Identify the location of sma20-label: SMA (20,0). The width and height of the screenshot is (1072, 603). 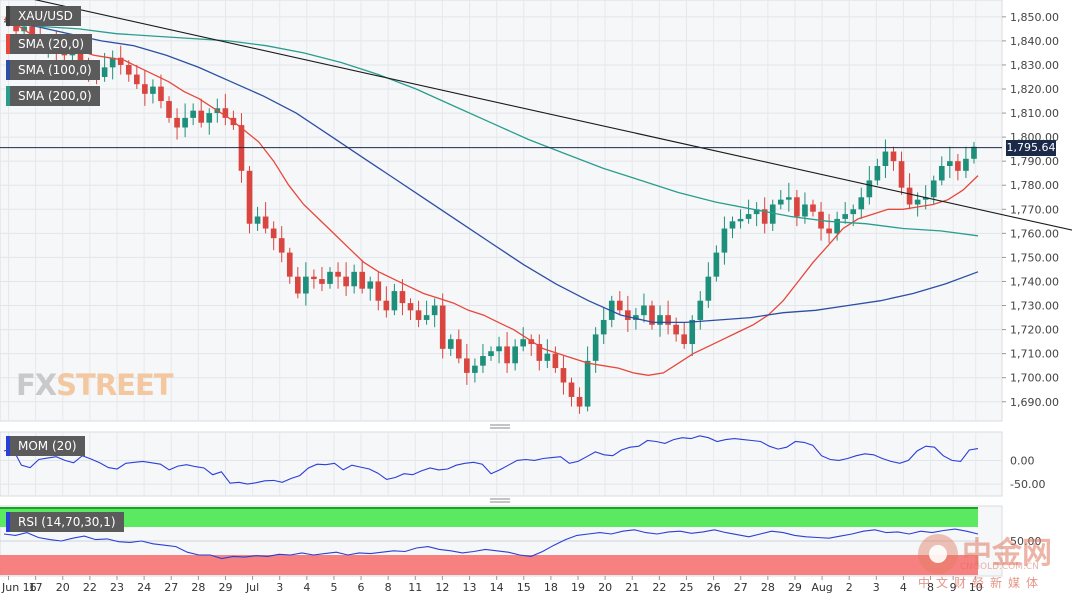
(49, 44).